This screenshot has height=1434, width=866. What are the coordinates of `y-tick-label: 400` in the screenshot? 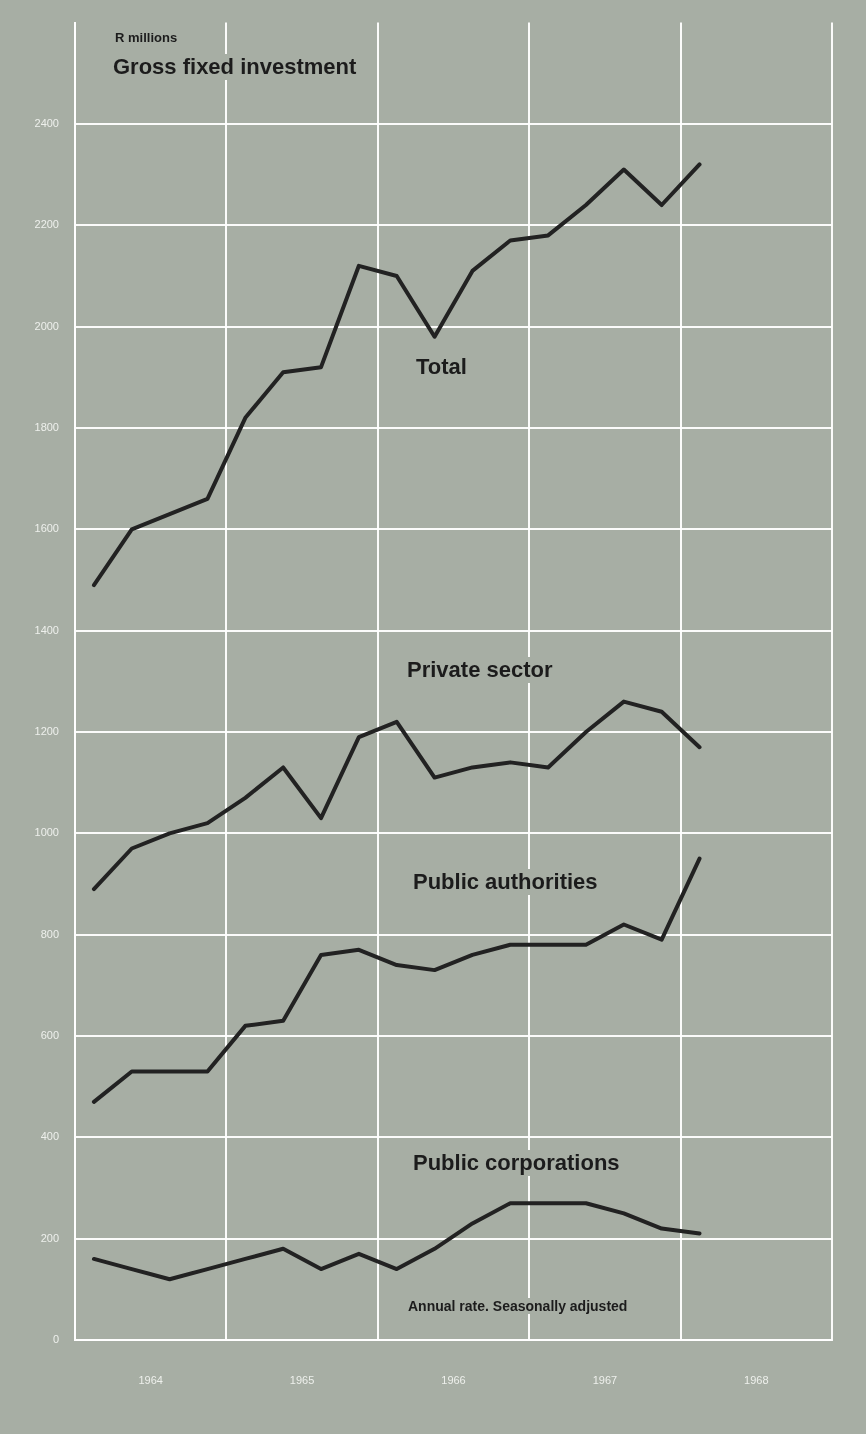 It's located at (49, 1136).